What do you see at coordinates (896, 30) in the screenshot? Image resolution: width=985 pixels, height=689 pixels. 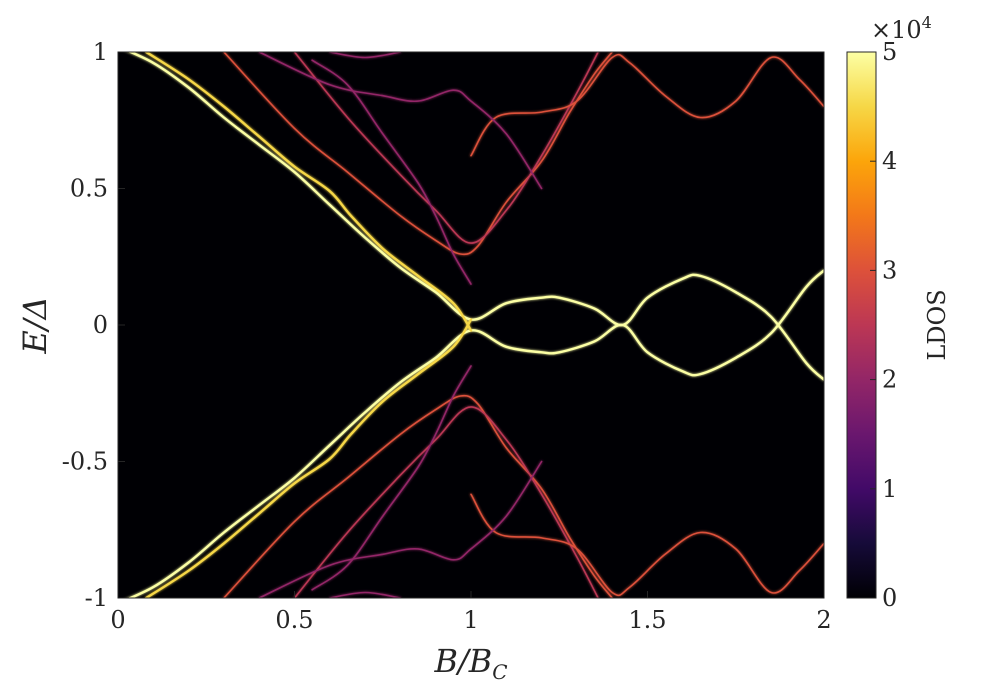 I see `colorbar-exponent-base: ×10` at bounding box center [896, 30].